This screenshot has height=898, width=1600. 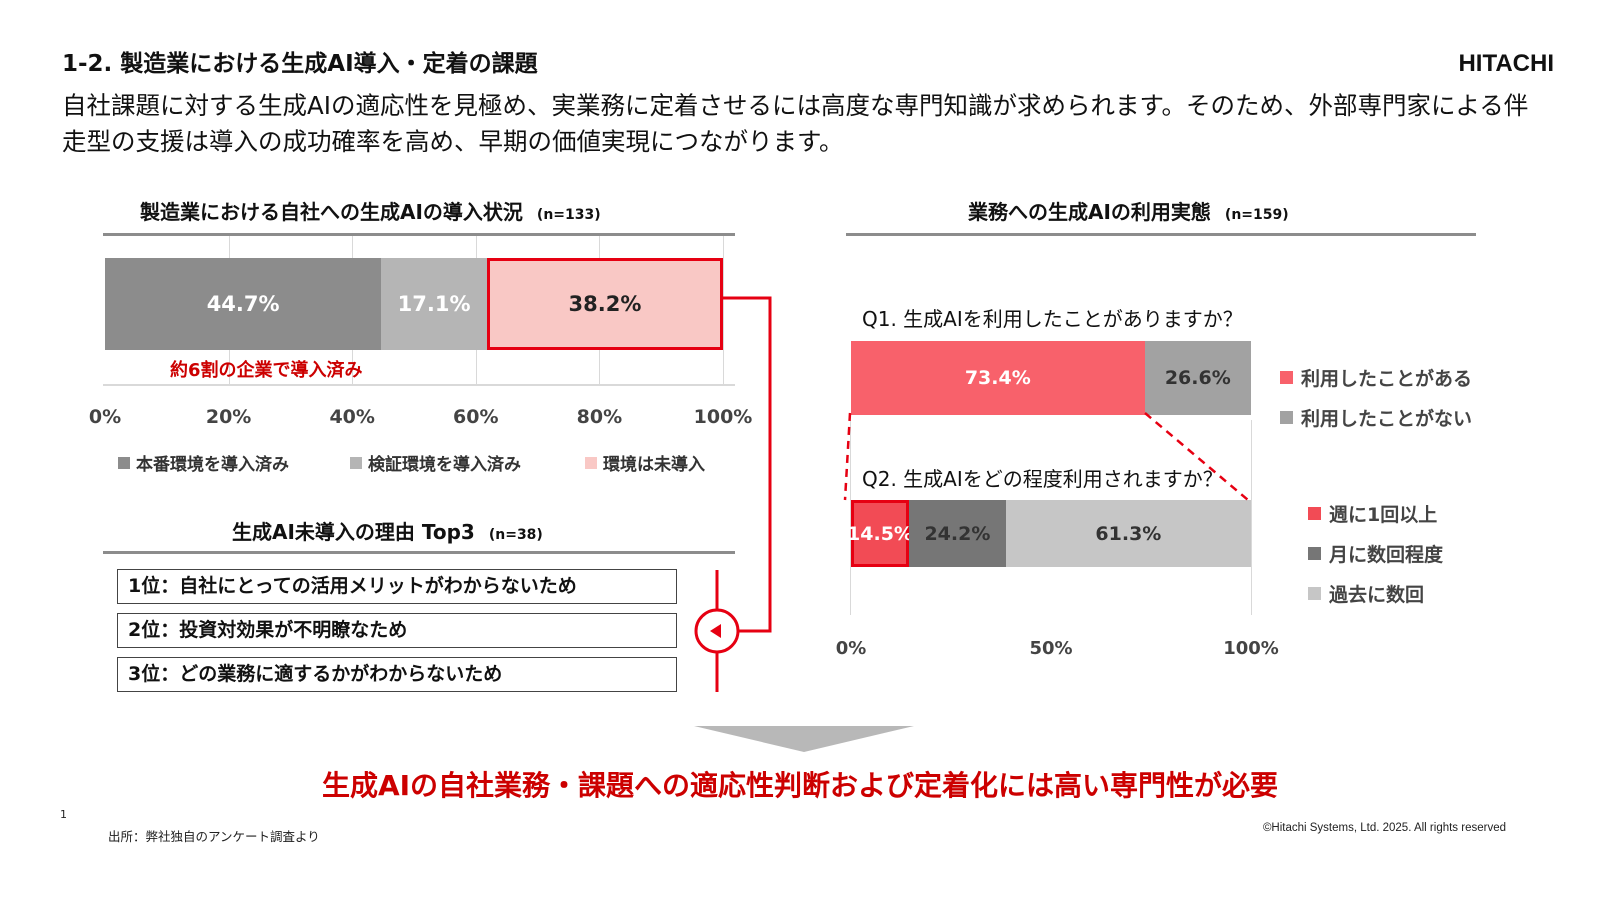 I want to click on right-chart-n: (n=159), so click(x=1256, y=215).